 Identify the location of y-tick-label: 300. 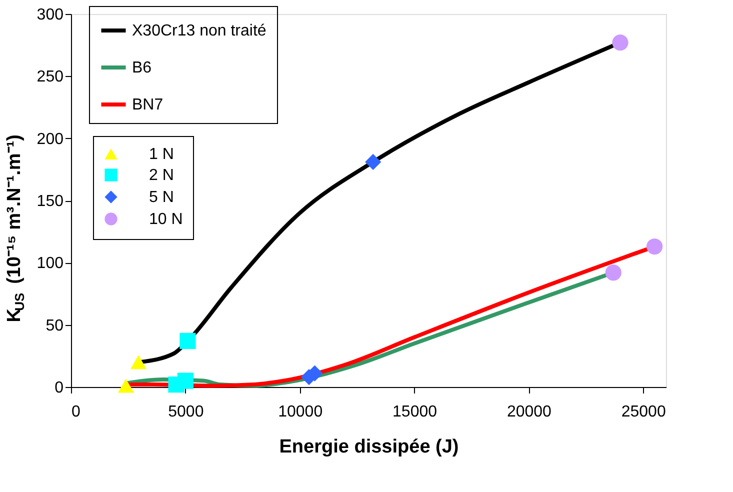
(50, 15).